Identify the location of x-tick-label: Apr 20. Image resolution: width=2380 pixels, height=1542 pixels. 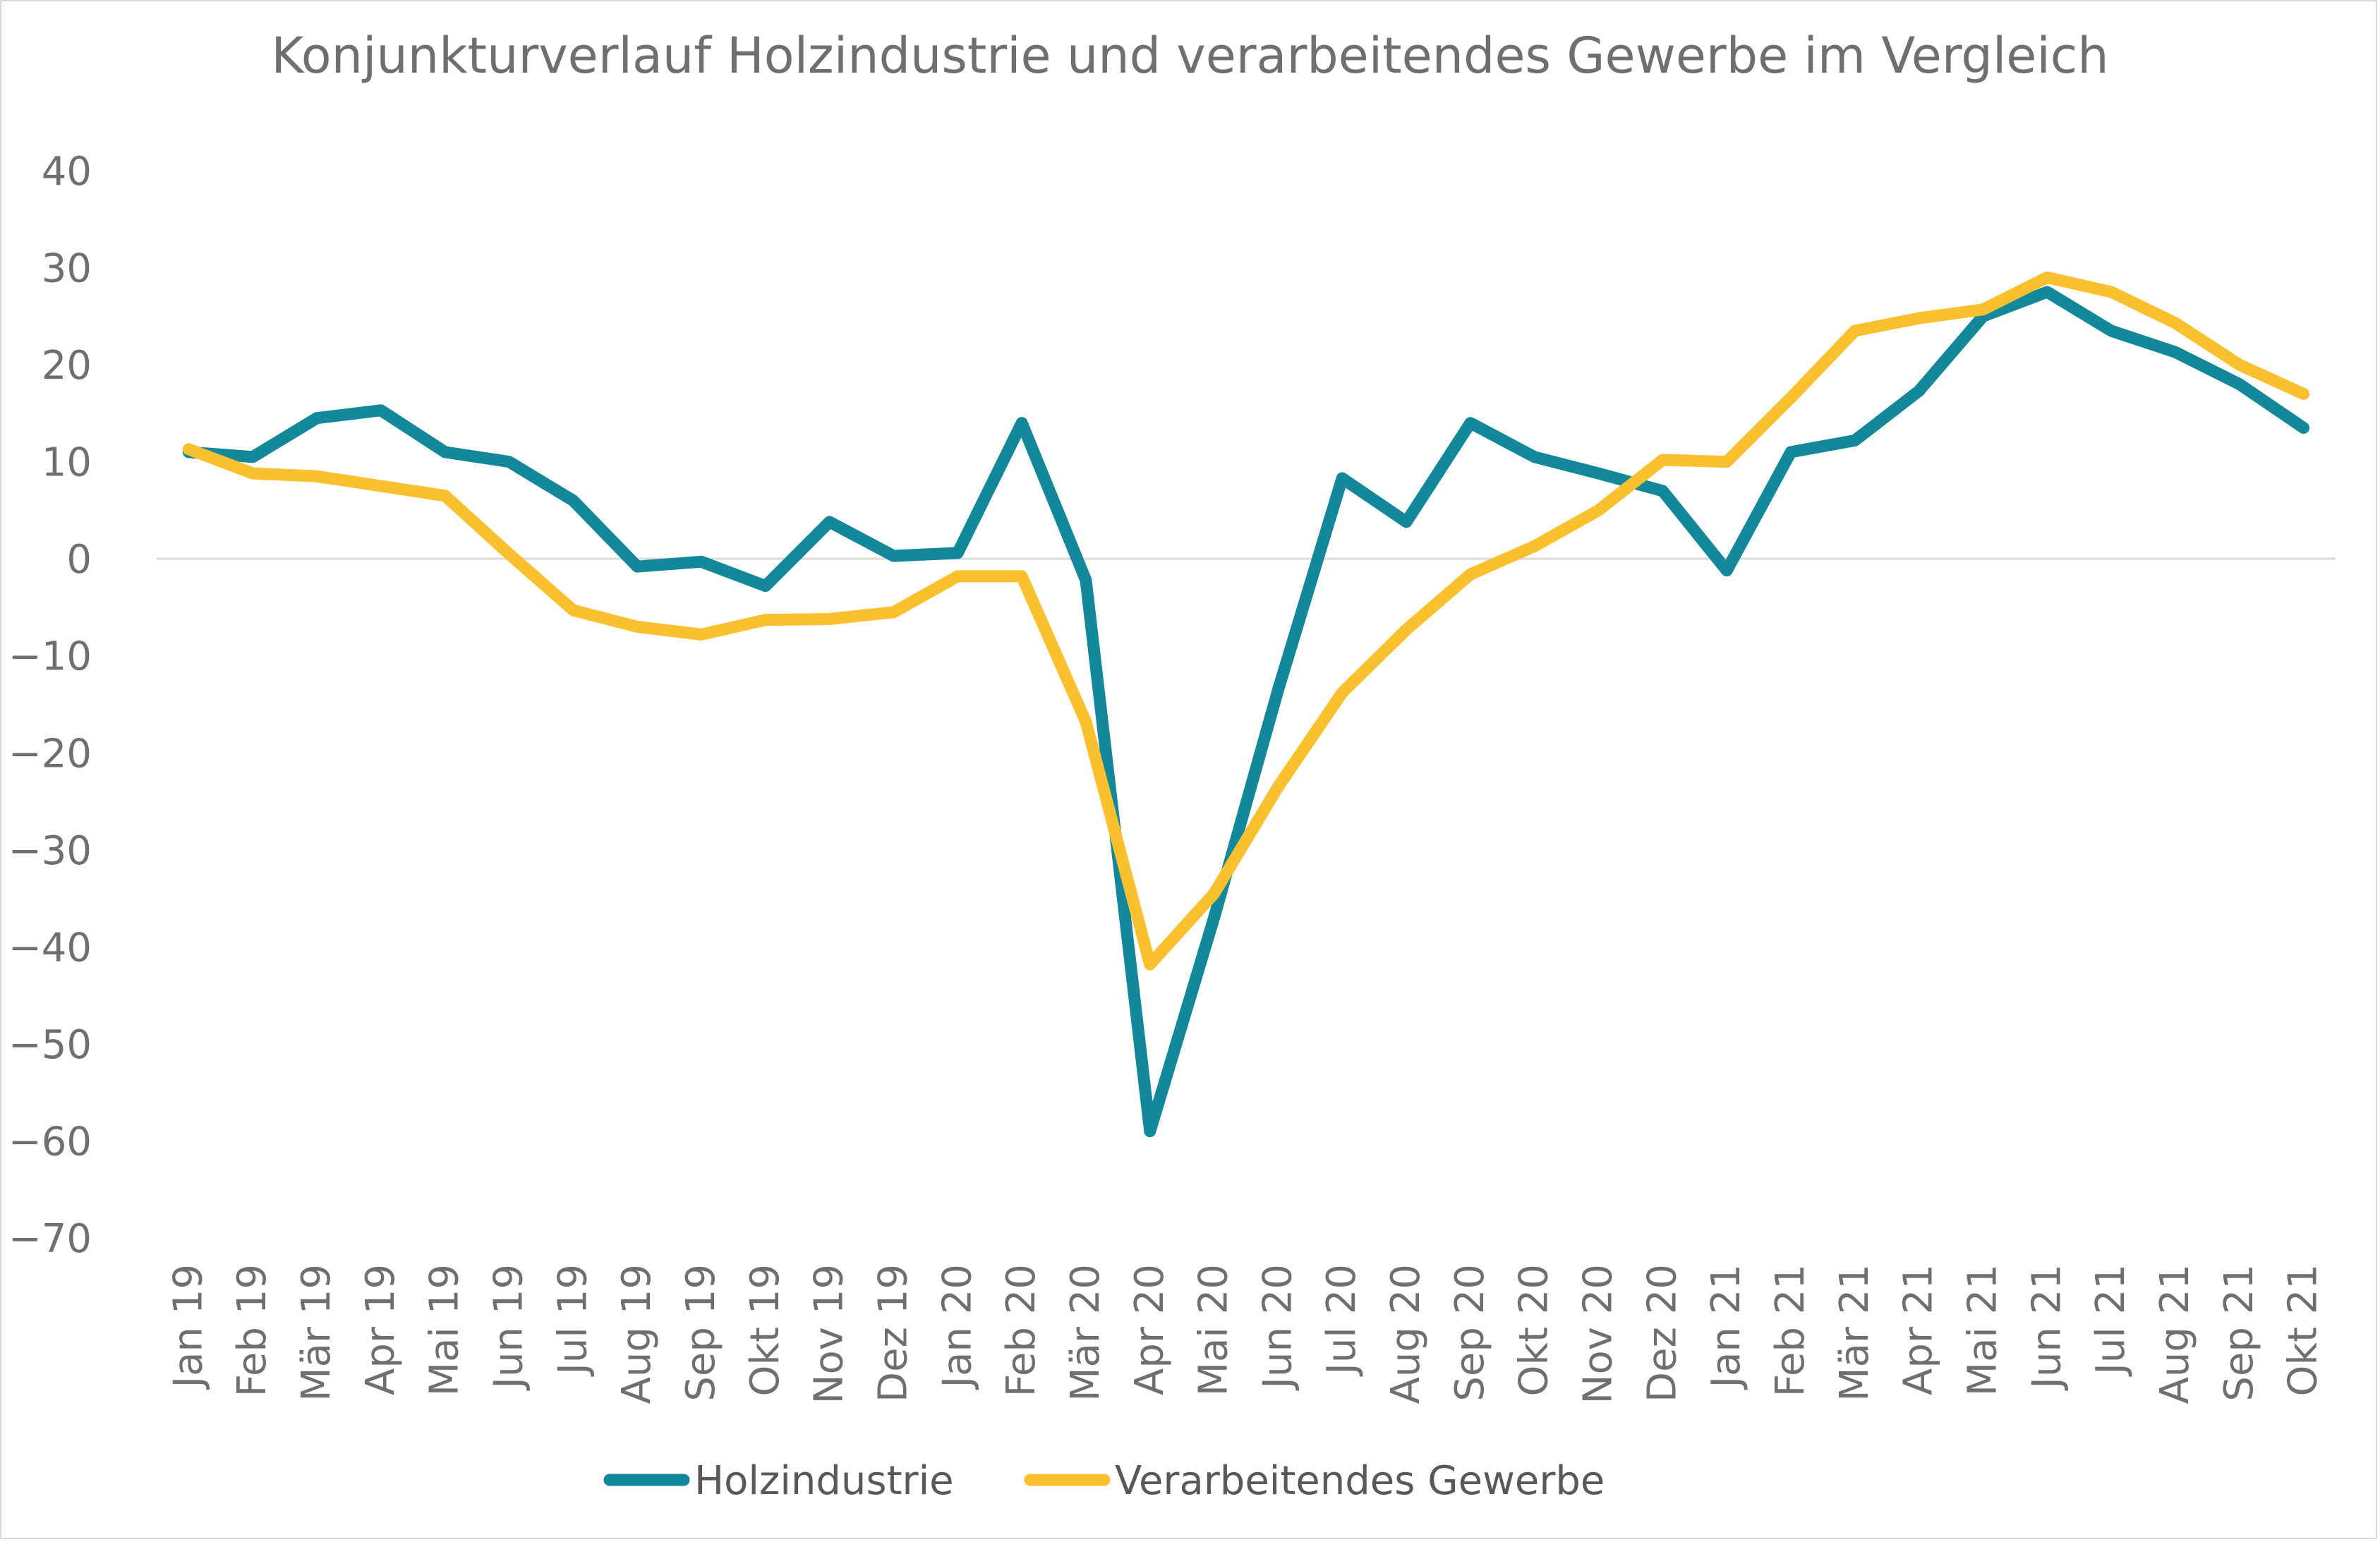
(1150, 1329).